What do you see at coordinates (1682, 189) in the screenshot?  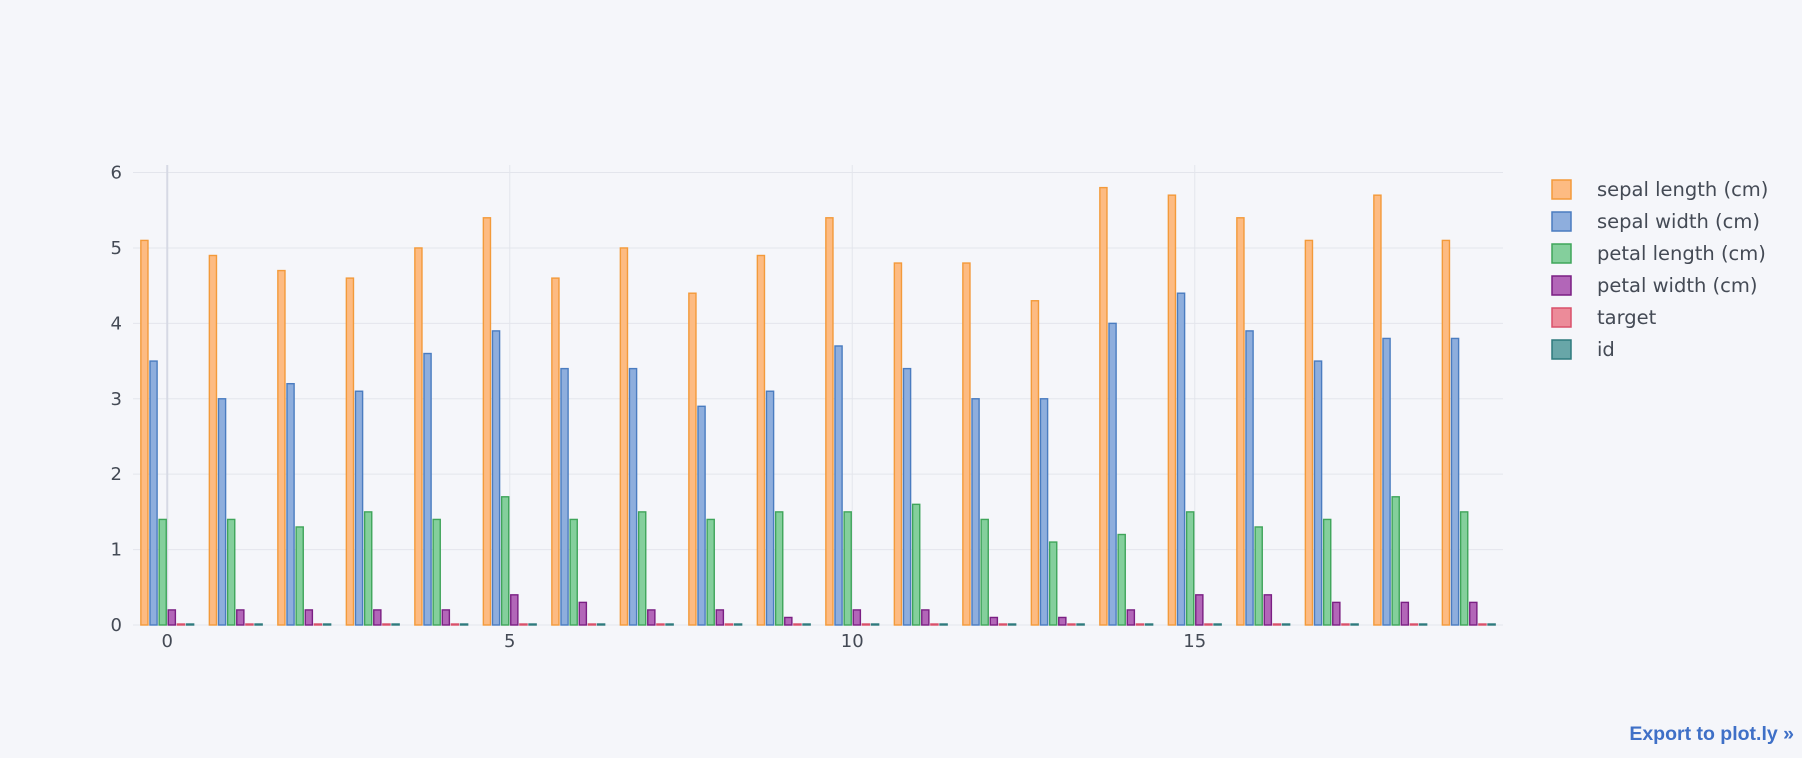 I see `legend-label: sepal length (cm)` at bounding box center [1682, 189].